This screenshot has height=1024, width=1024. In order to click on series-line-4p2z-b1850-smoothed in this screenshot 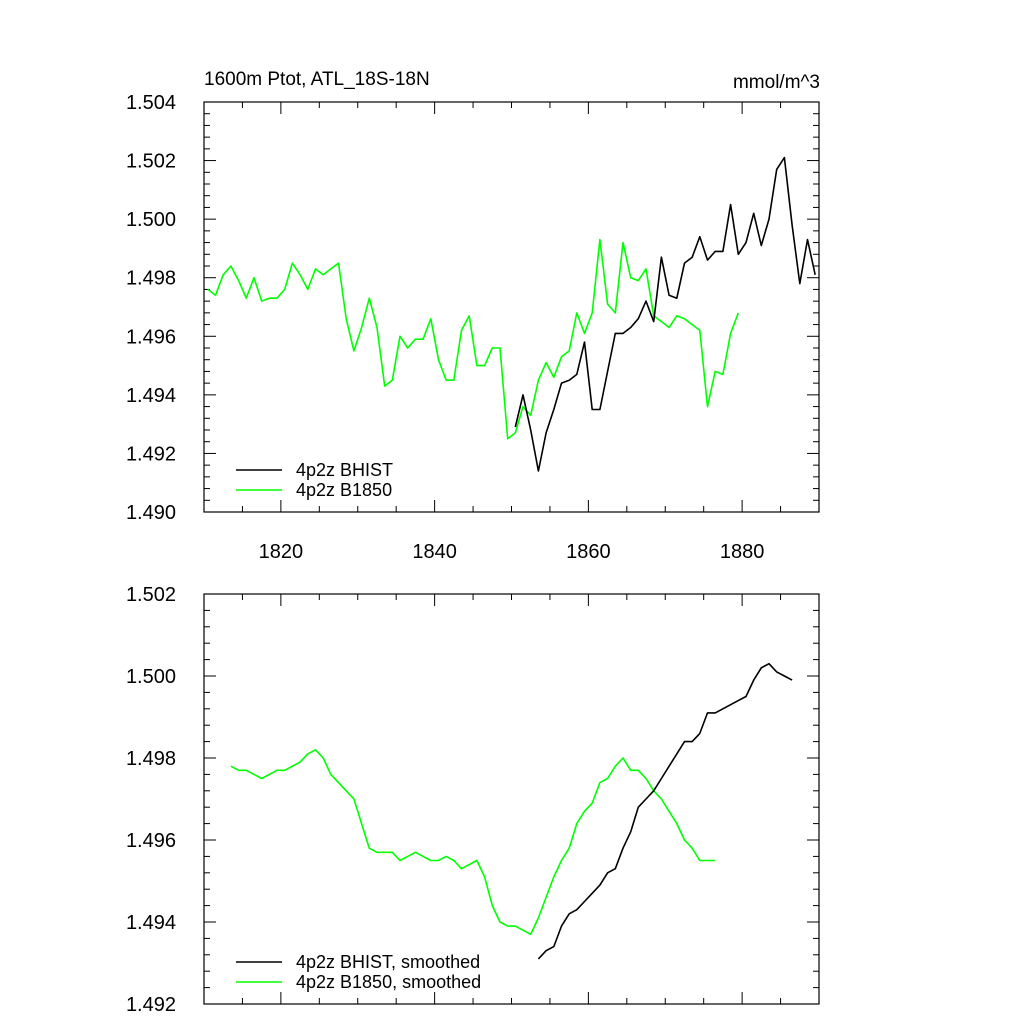, I will do `click(473, 842)`.